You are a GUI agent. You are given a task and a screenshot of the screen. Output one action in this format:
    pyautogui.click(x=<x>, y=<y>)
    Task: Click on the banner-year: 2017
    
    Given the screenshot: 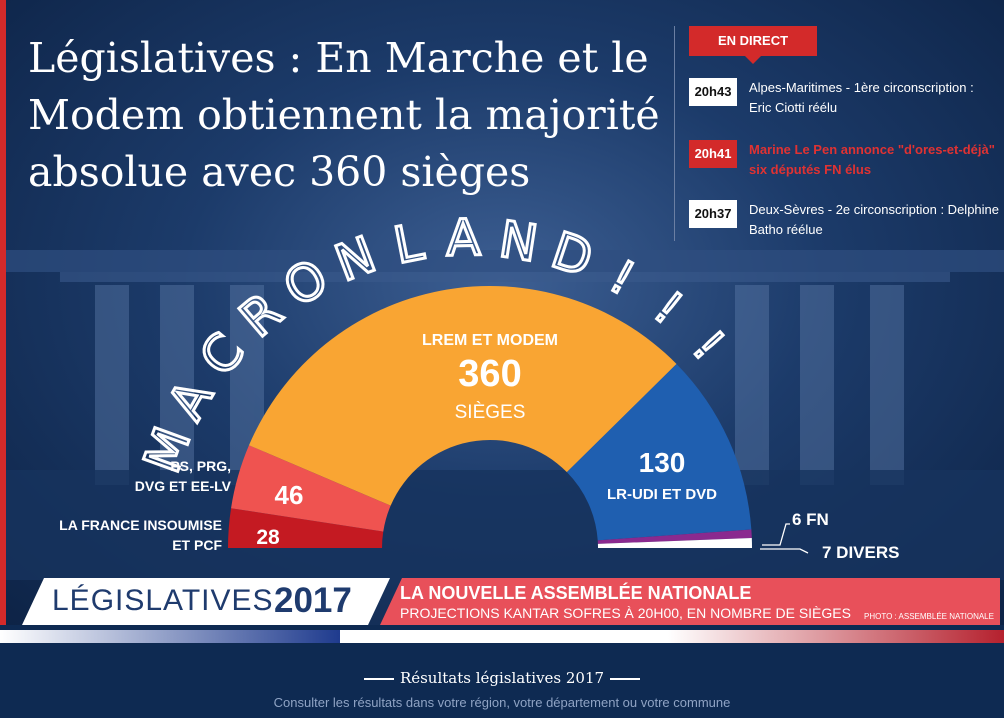 What is the action you would take?
    pyautogui.click(x=313, y=600)
    